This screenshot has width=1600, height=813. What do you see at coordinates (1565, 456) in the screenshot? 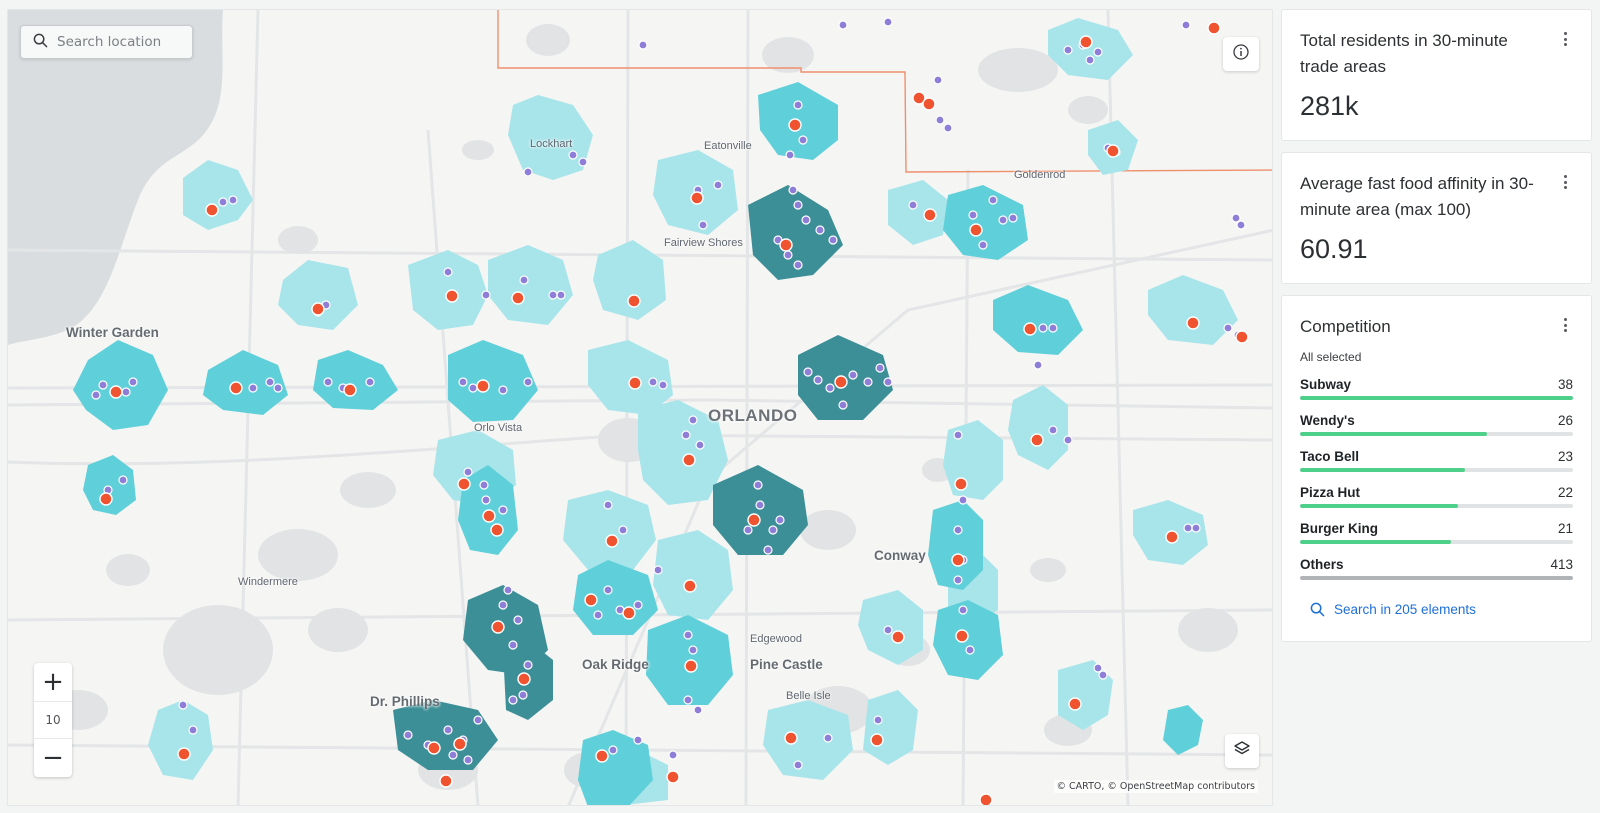
I see `competition-count: 23` at bounding box center [1565, 456].